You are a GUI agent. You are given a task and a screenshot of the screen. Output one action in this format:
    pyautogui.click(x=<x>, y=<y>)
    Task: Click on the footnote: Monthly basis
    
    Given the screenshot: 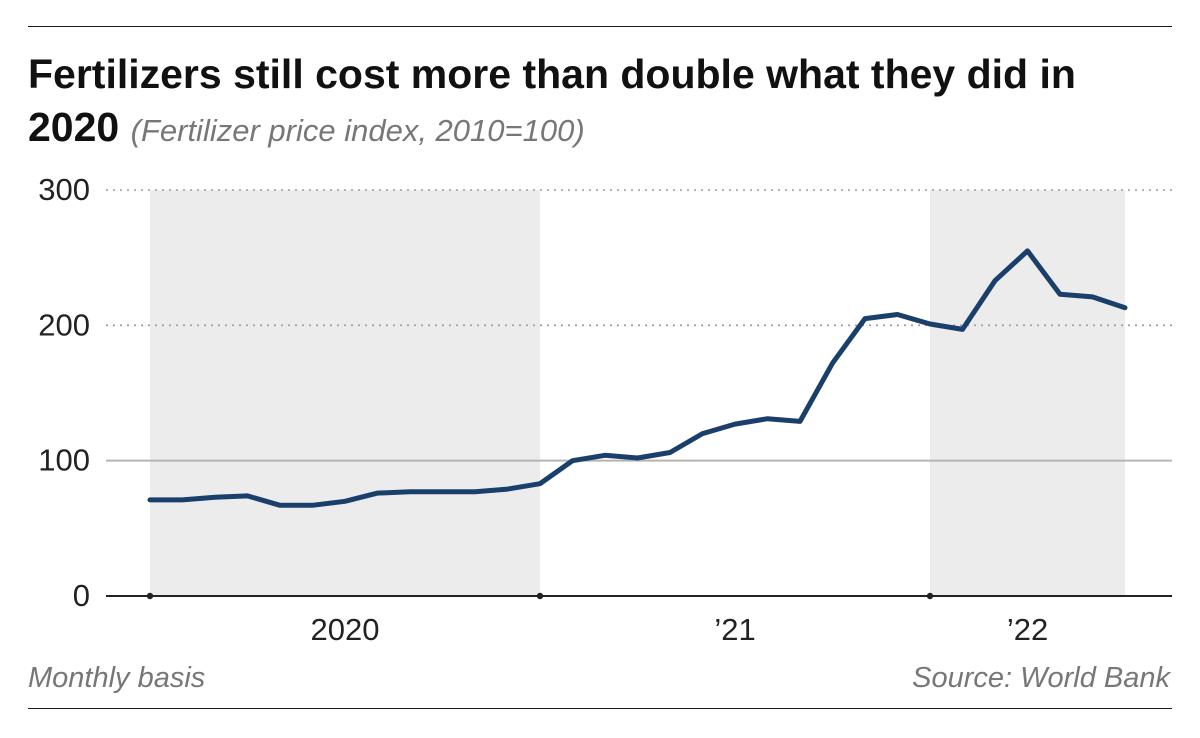 What is the action you would take?
    pyautogui.click(x=117, y=678)
    